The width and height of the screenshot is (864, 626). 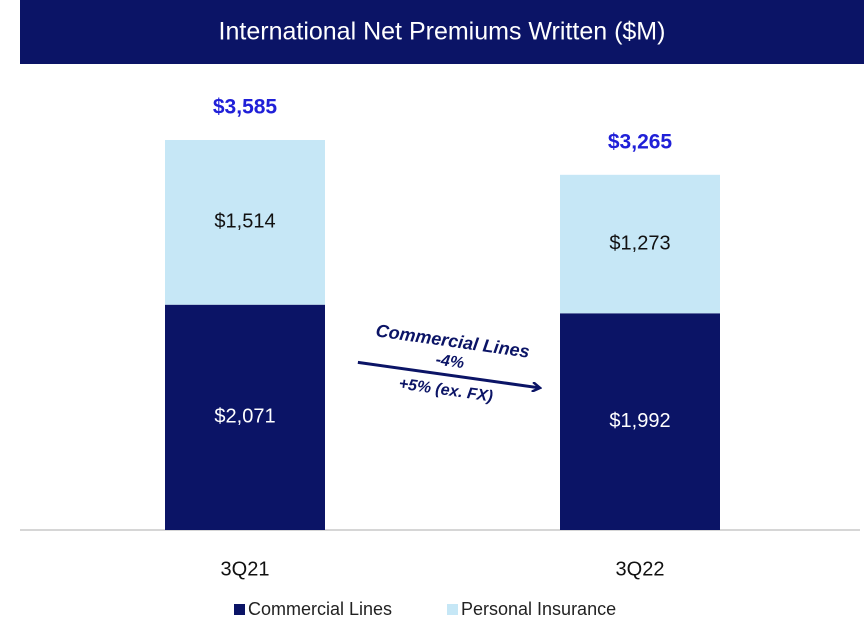 I want to click on value-label: $1,273, so click(x=639, y=243).